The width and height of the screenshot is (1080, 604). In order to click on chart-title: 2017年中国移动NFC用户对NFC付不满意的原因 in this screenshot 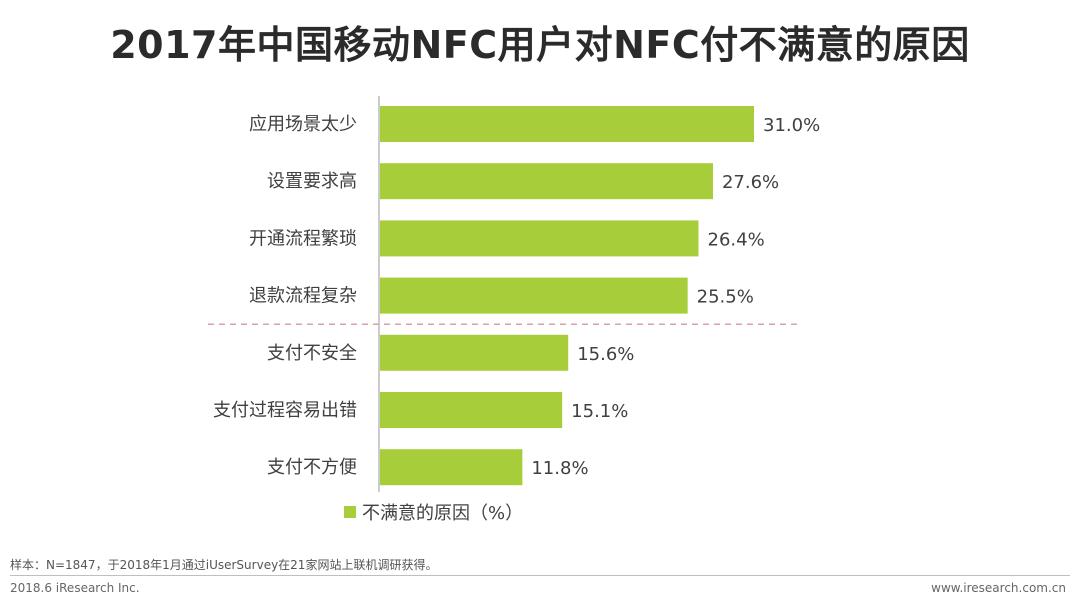, I will do `click(540, 45)`.